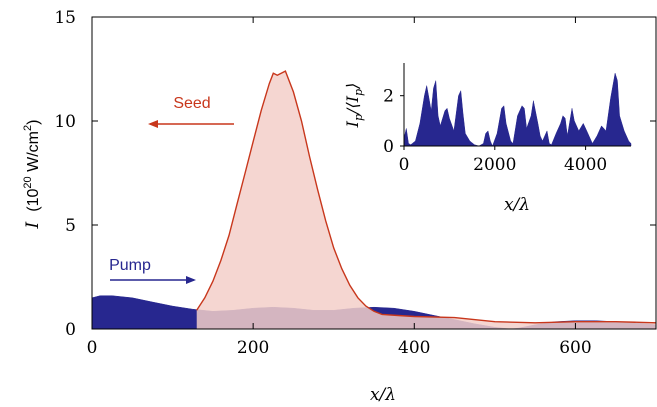 This screenshot has width=657, height=407. I want to click on x-tick-label: 200, so click(253, 348).